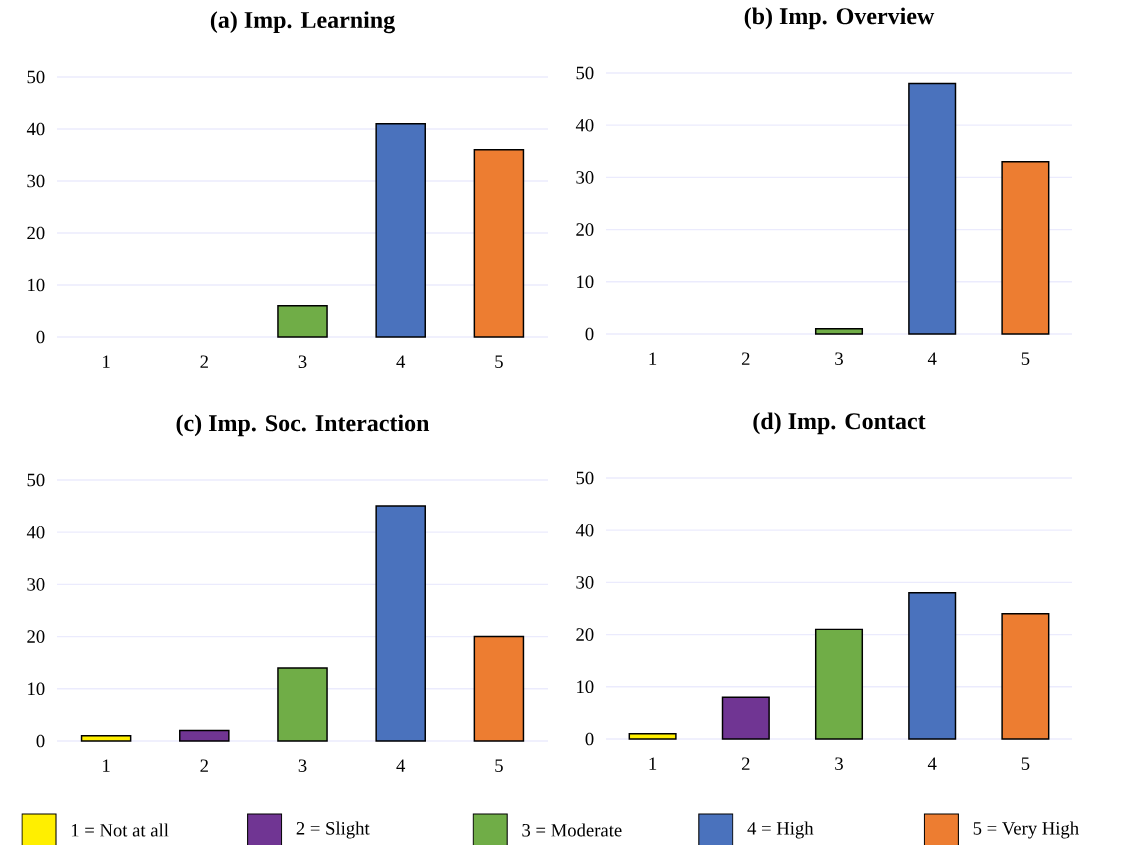  Describe the element at coordinates (839, 423) in the screenshot. I see `chart-title: (d) Imp. Contact` at that location.